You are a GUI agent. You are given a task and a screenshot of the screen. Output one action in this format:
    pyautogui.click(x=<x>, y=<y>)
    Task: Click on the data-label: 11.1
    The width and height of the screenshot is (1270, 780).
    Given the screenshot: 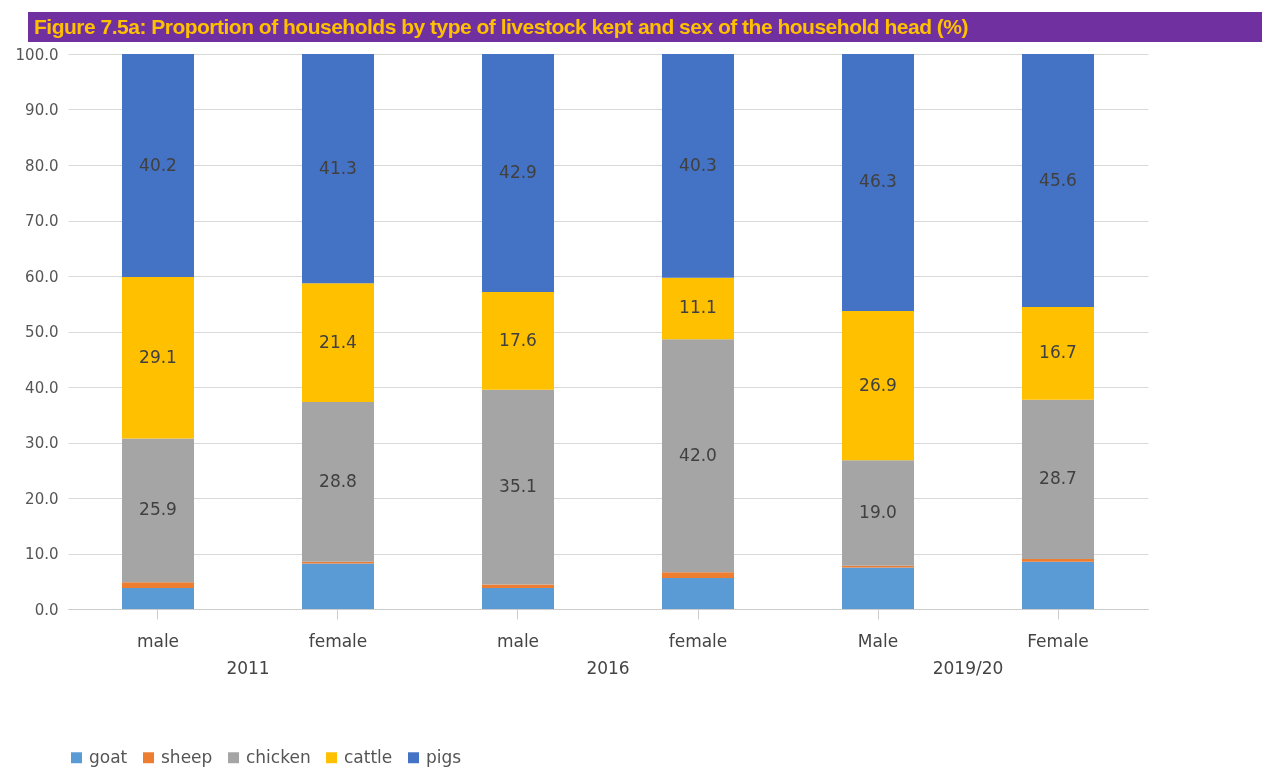 What is the action you would take?
    pyautogui.click(x=698, y=307)
    